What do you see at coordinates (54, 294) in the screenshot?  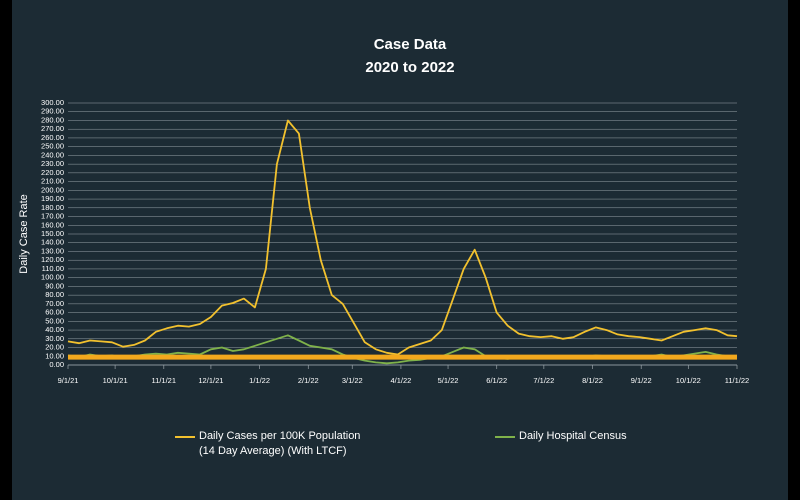 I see `y-tick-label: 80.00` at bounding box center [54, 294].